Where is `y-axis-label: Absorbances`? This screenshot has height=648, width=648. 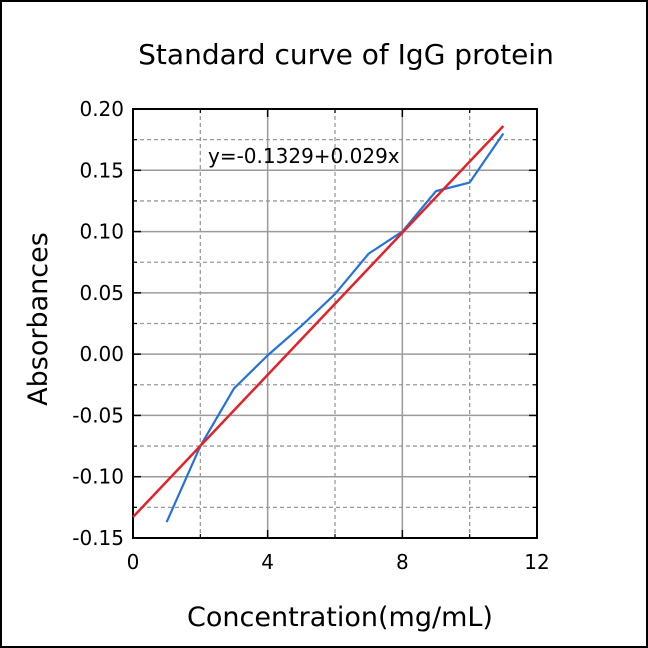 y-axis-label: Absorbances is located at coordinates (38, 319).